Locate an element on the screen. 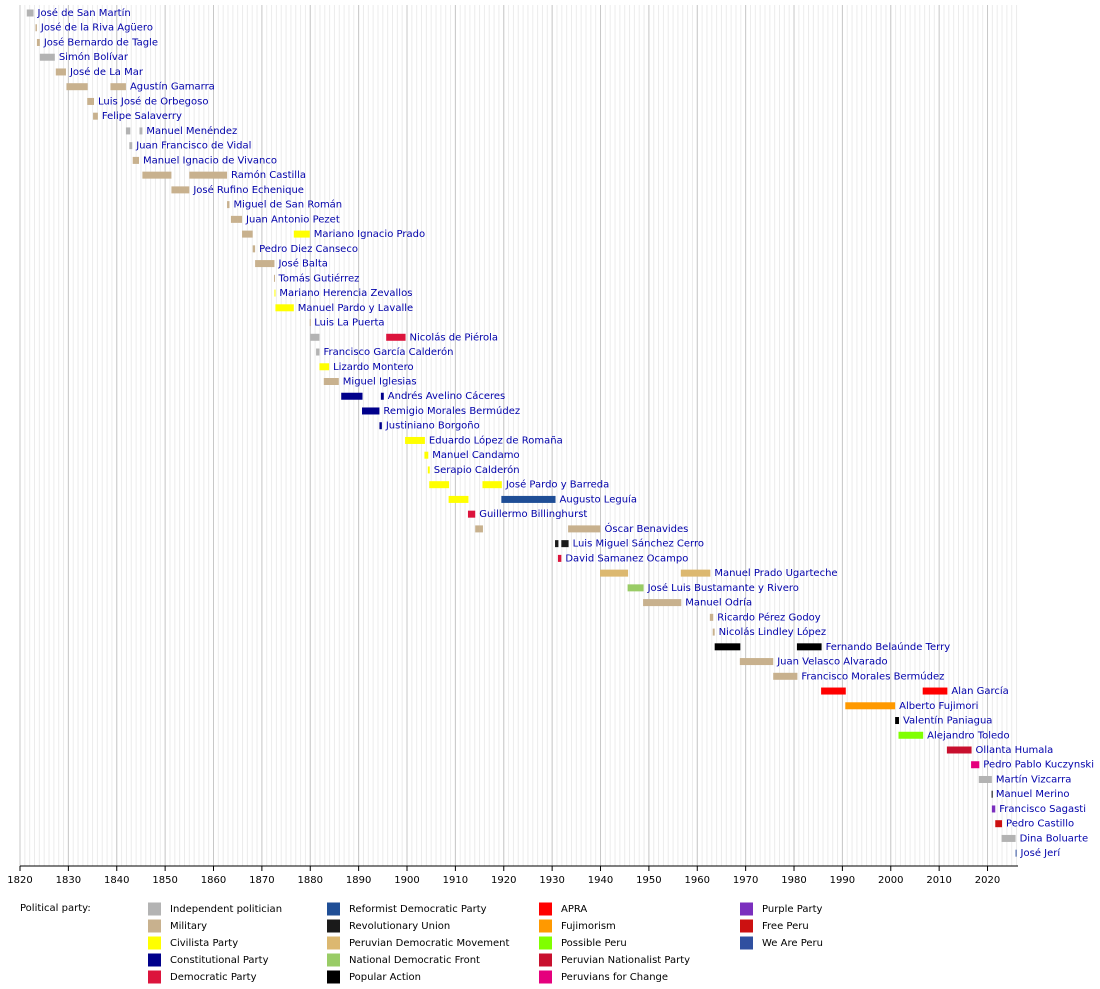 The image size is (1100, 989). president-name: Manuel Ignacio de Vivanco is located at coordinates (210, 160).